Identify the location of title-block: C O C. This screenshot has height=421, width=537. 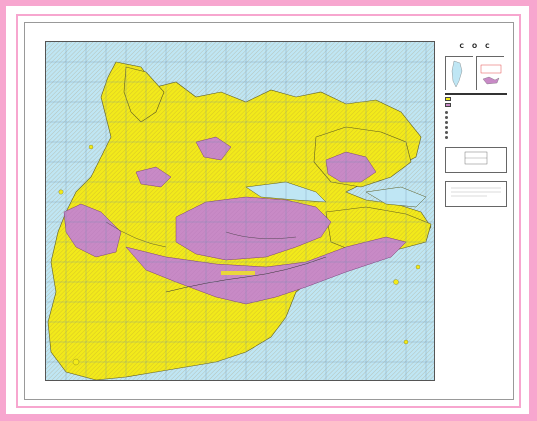
(476, 46).